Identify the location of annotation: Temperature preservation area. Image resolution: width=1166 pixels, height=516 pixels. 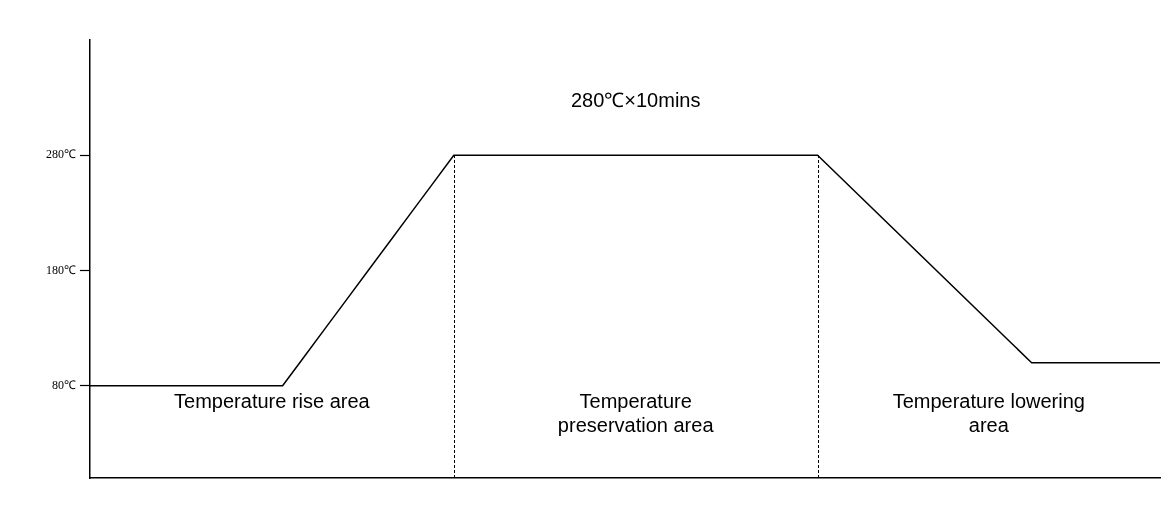
(636, 413).